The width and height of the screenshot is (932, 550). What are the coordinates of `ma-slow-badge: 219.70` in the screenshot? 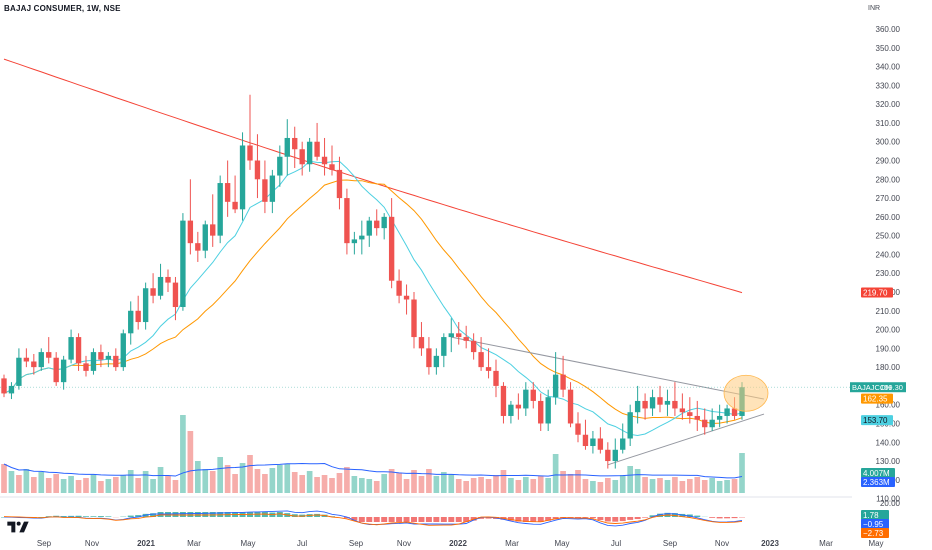 It's located at (877, 292).